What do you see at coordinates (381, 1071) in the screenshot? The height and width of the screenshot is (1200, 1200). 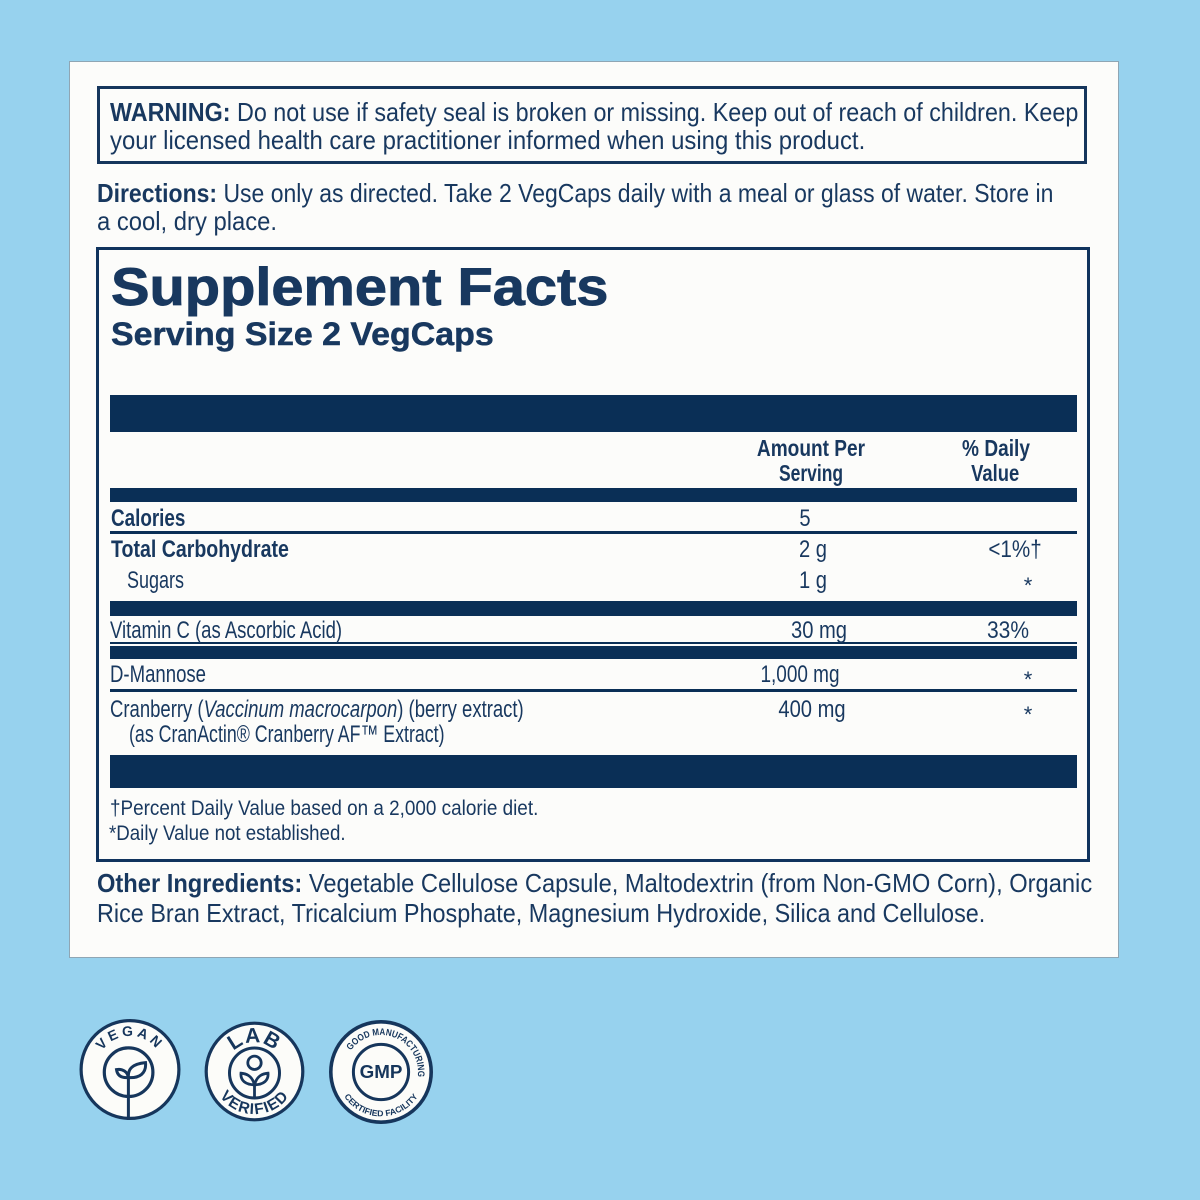 I see `svg-text: GMP` at bounding box center [381, 1071].